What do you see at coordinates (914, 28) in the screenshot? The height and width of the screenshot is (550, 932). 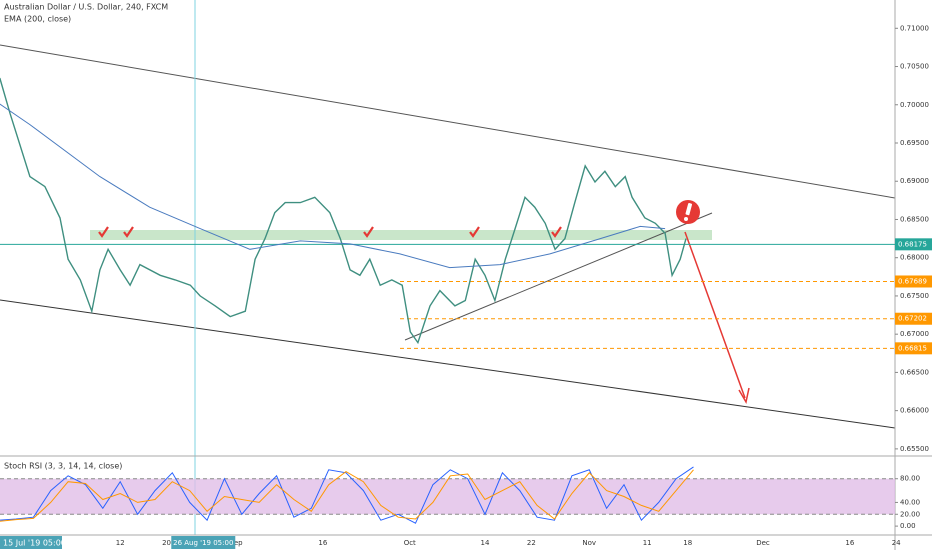 I see `y-tick-label: 0.71000` at bounding box center [914, 28].